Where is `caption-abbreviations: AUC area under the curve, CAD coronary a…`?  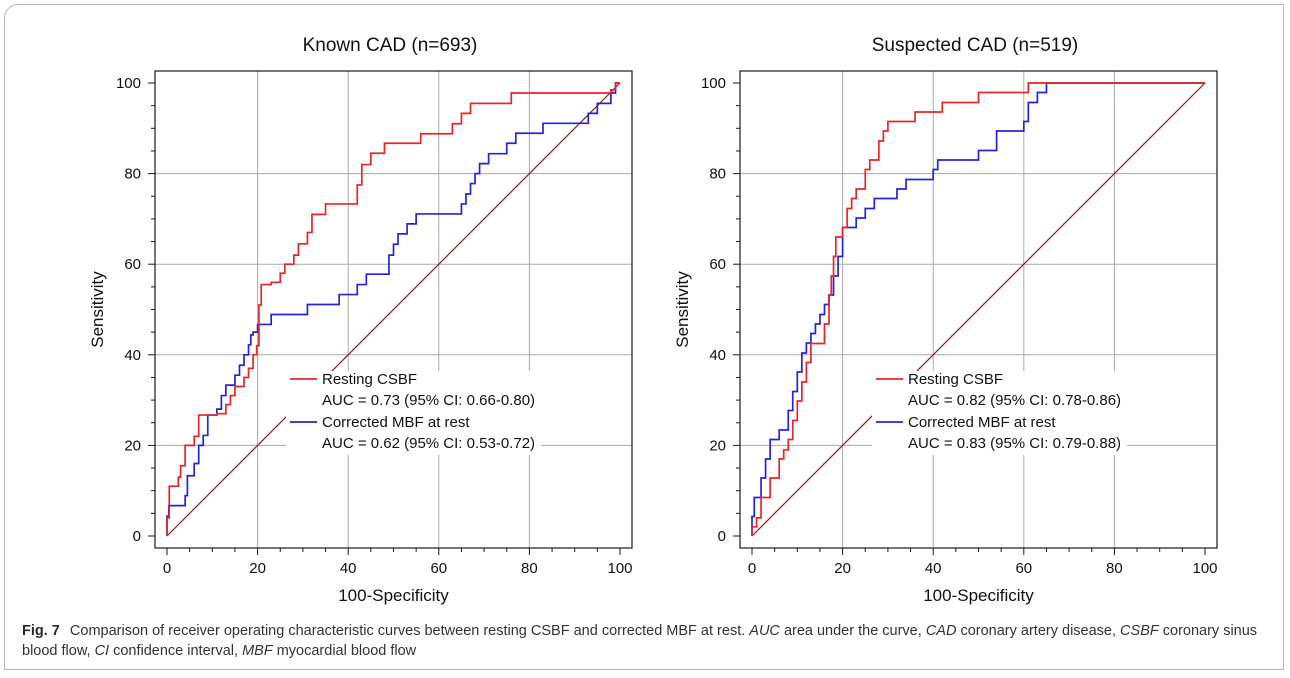 caption-abbreviations: AUC area under the curve, CAD coronary a… is located at coordinates (639, 641).